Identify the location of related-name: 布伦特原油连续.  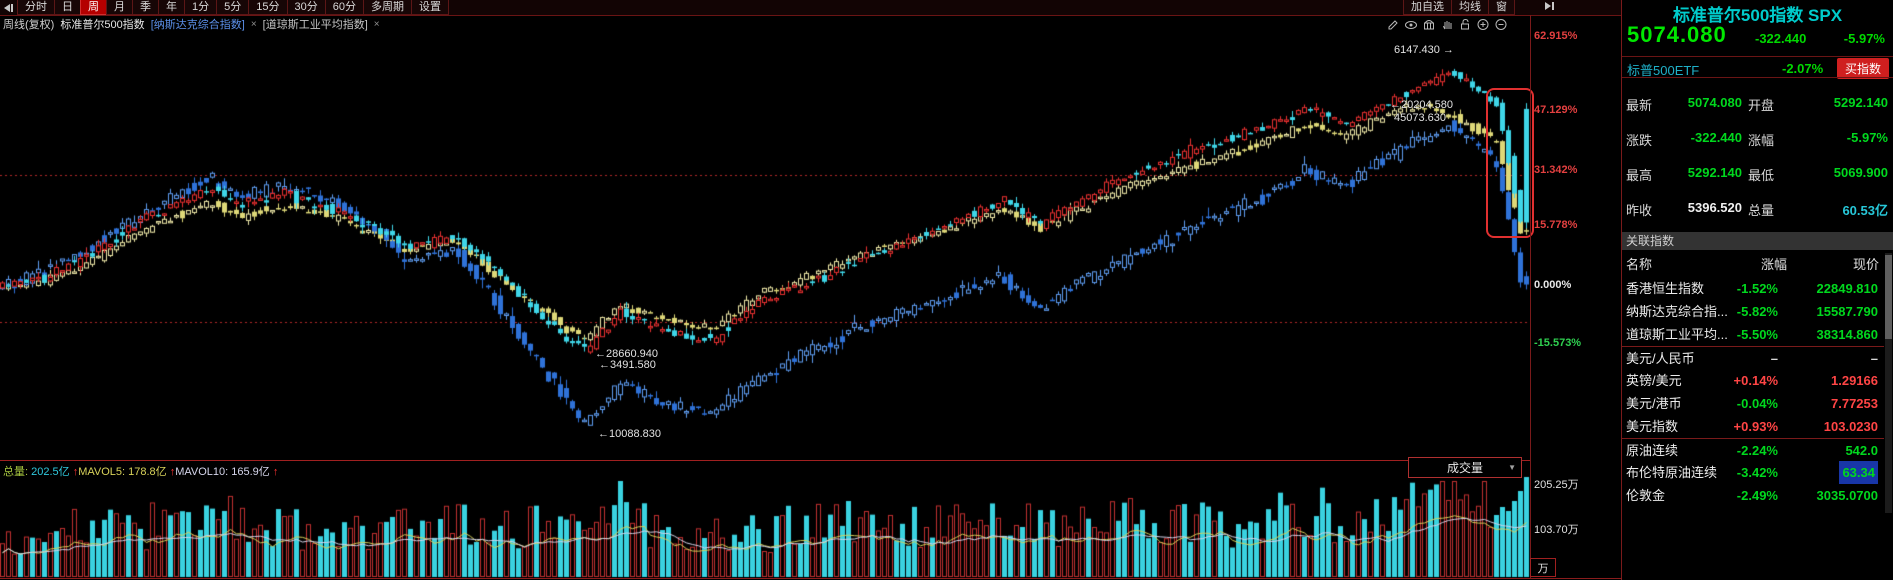
(1672, 472).